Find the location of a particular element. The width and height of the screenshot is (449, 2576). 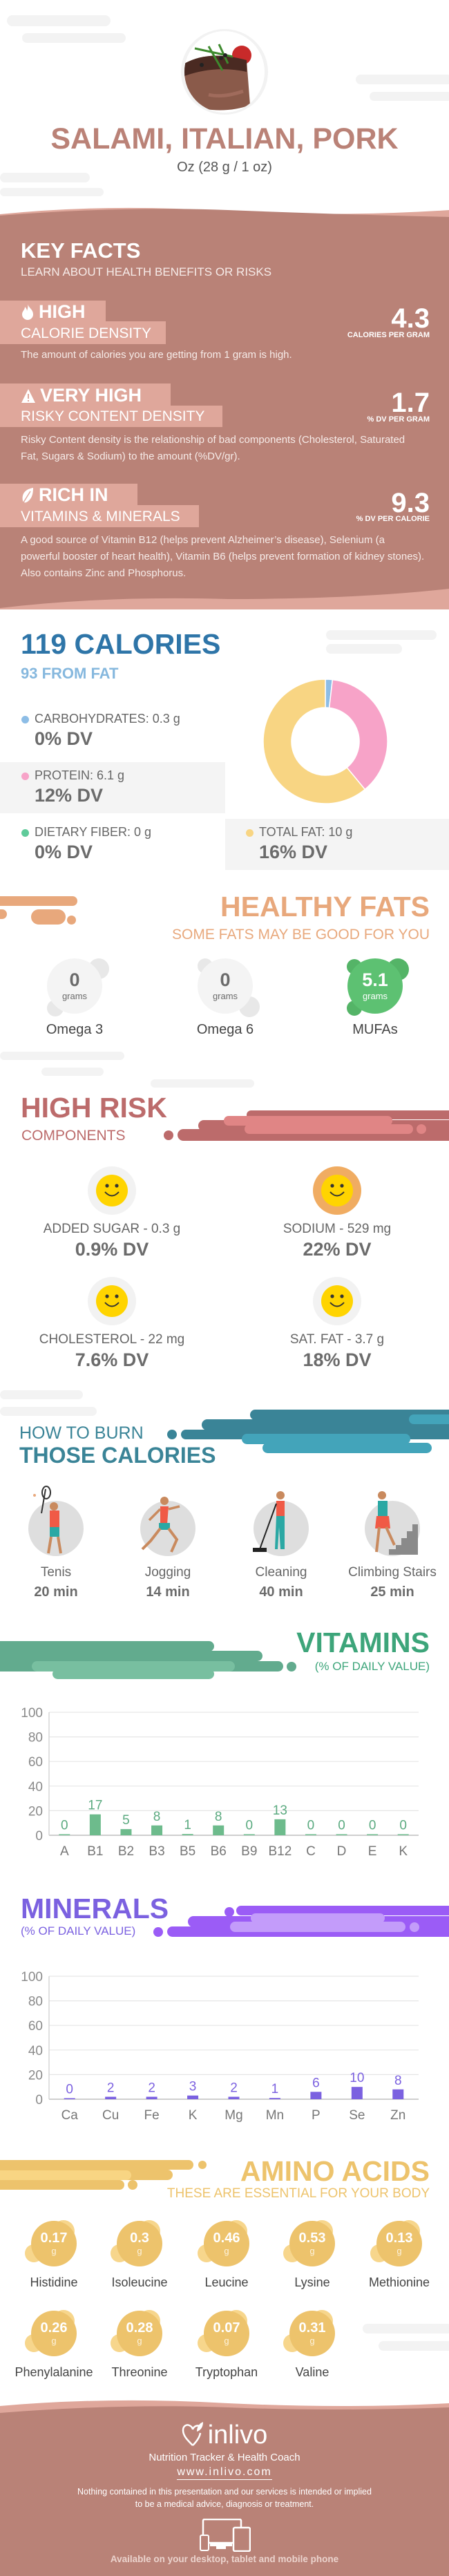

jogger-icon is located at coordinates (168, 1526).